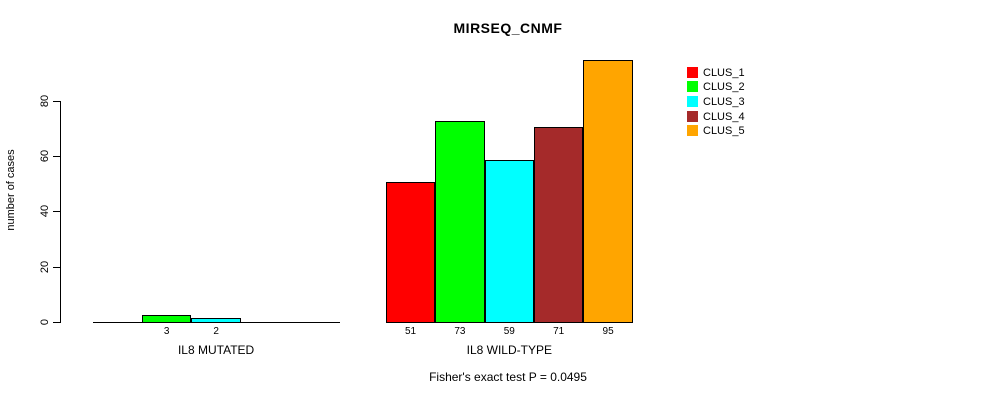 This screenshot has width=990, height=400. Describe the element at coordinates (608, 331) in the screenshot. I see `bar-value-label: 95` at that location.